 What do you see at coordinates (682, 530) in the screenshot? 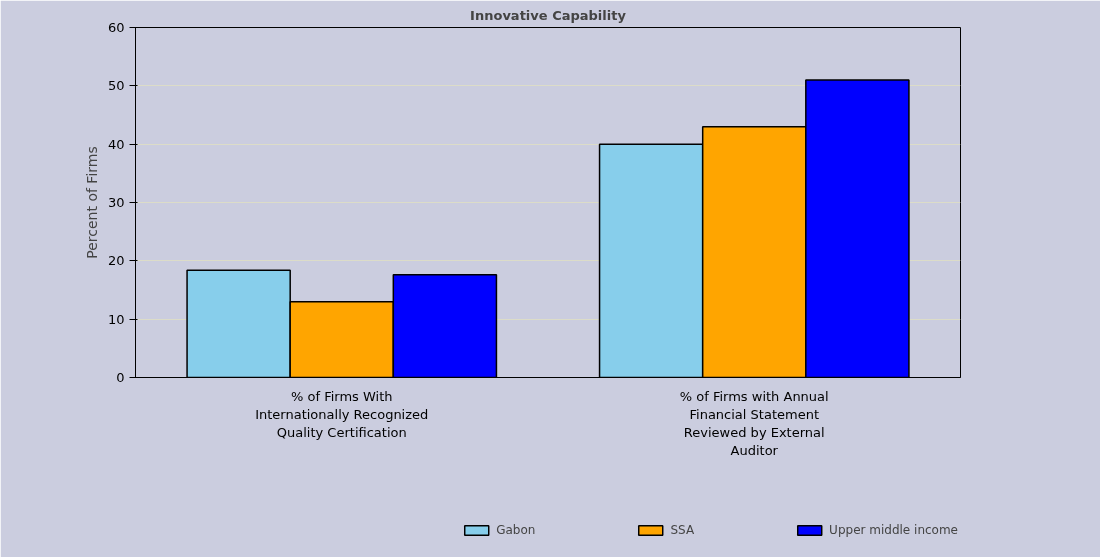
I see `legend-label: SSA` at bounding box center [682, 530].